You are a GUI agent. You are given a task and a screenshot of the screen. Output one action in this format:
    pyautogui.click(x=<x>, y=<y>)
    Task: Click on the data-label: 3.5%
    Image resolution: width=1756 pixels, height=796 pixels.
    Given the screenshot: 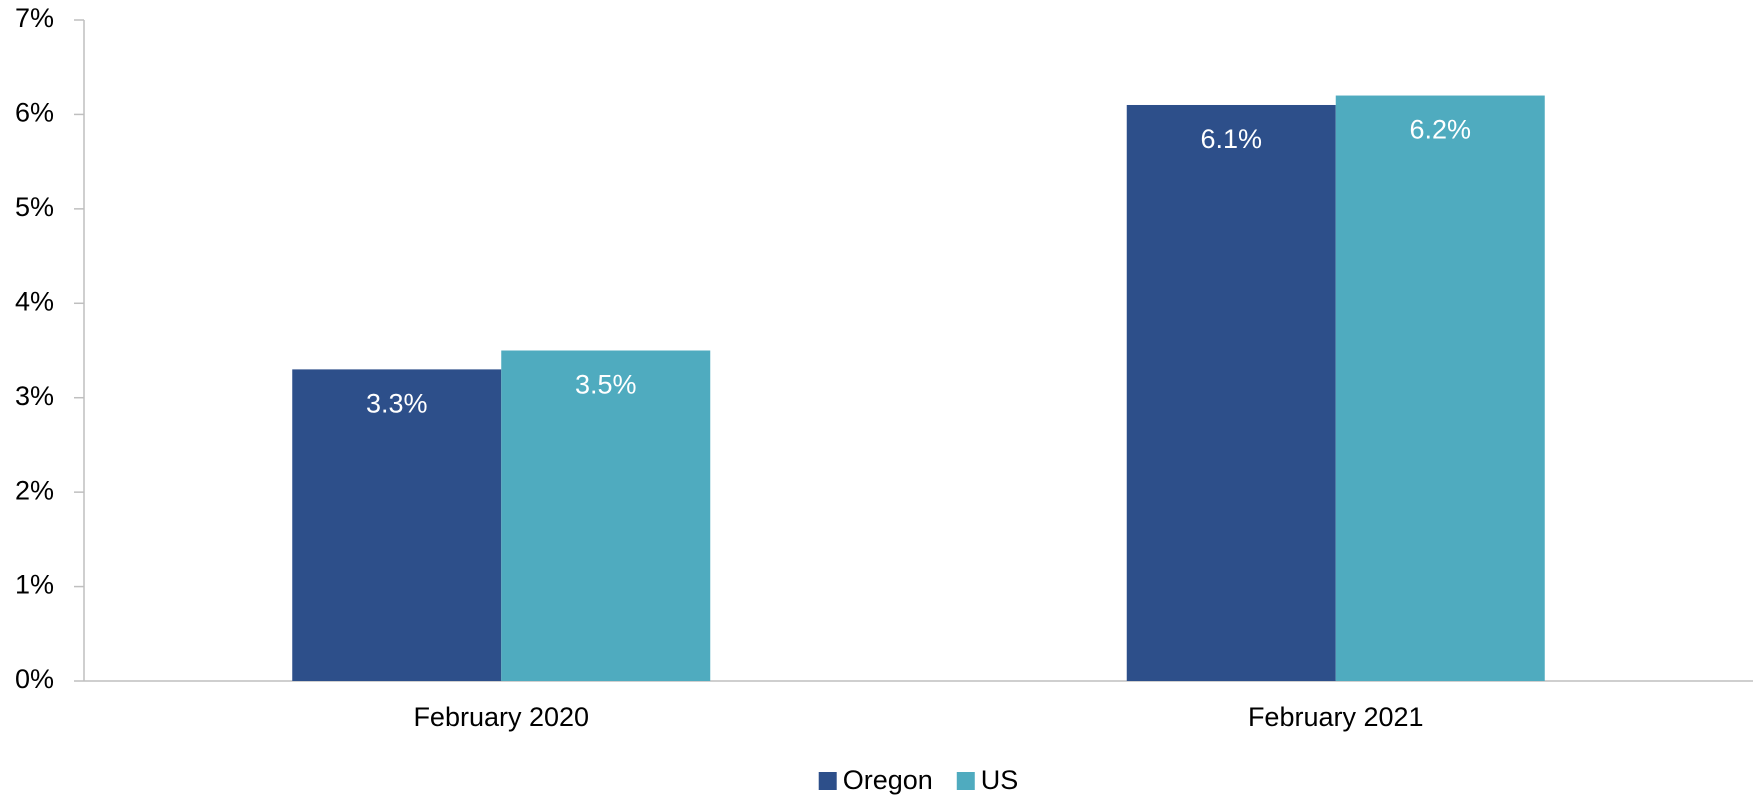 What is the action you would take?
    pyautogui.click(x=606, y=385)
    